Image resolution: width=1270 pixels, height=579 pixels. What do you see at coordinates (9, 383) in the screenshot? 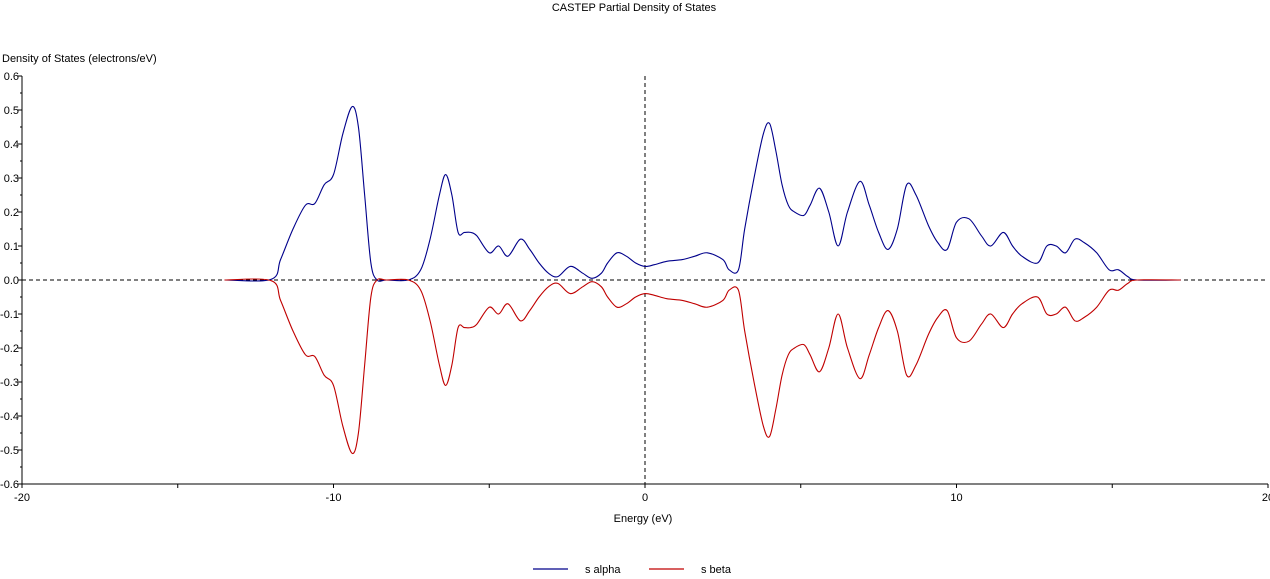
I see `y-tick-label: -0.3` at bounding box center [9, 383].